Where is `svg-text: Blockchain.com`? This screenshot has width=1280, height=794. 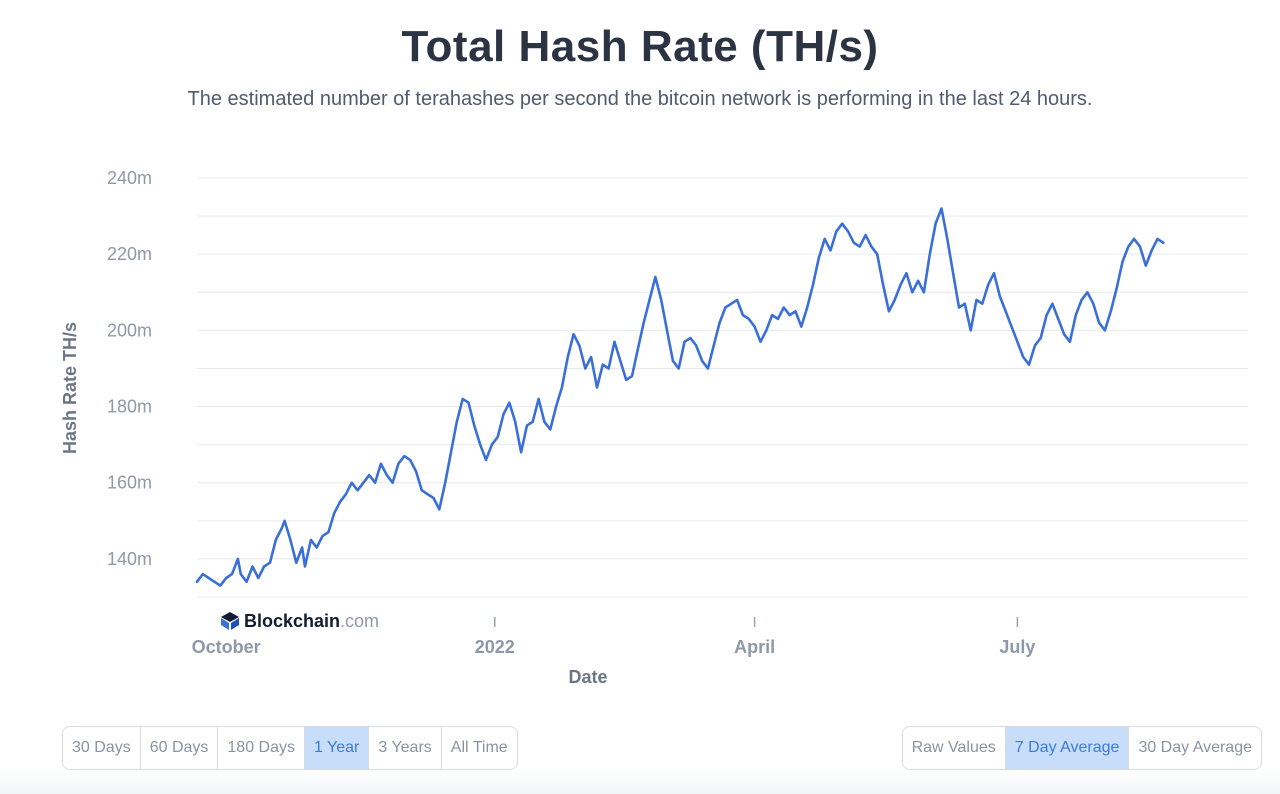
svg-text: Blockchain.com is located at coordinates (311, 621).